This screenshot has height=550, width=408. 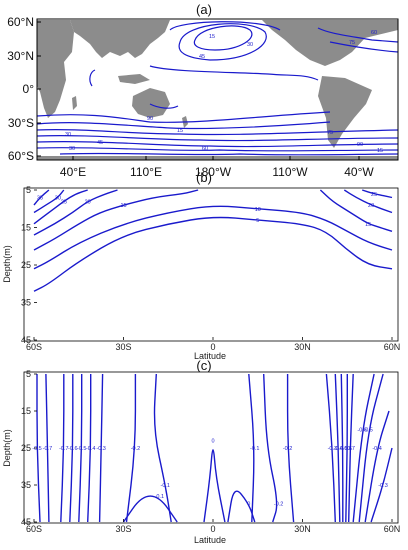 What do you see at coordinates (258, 210) in the screenshot?
I see `contour-label: 10` at bounding box center [258, 210].